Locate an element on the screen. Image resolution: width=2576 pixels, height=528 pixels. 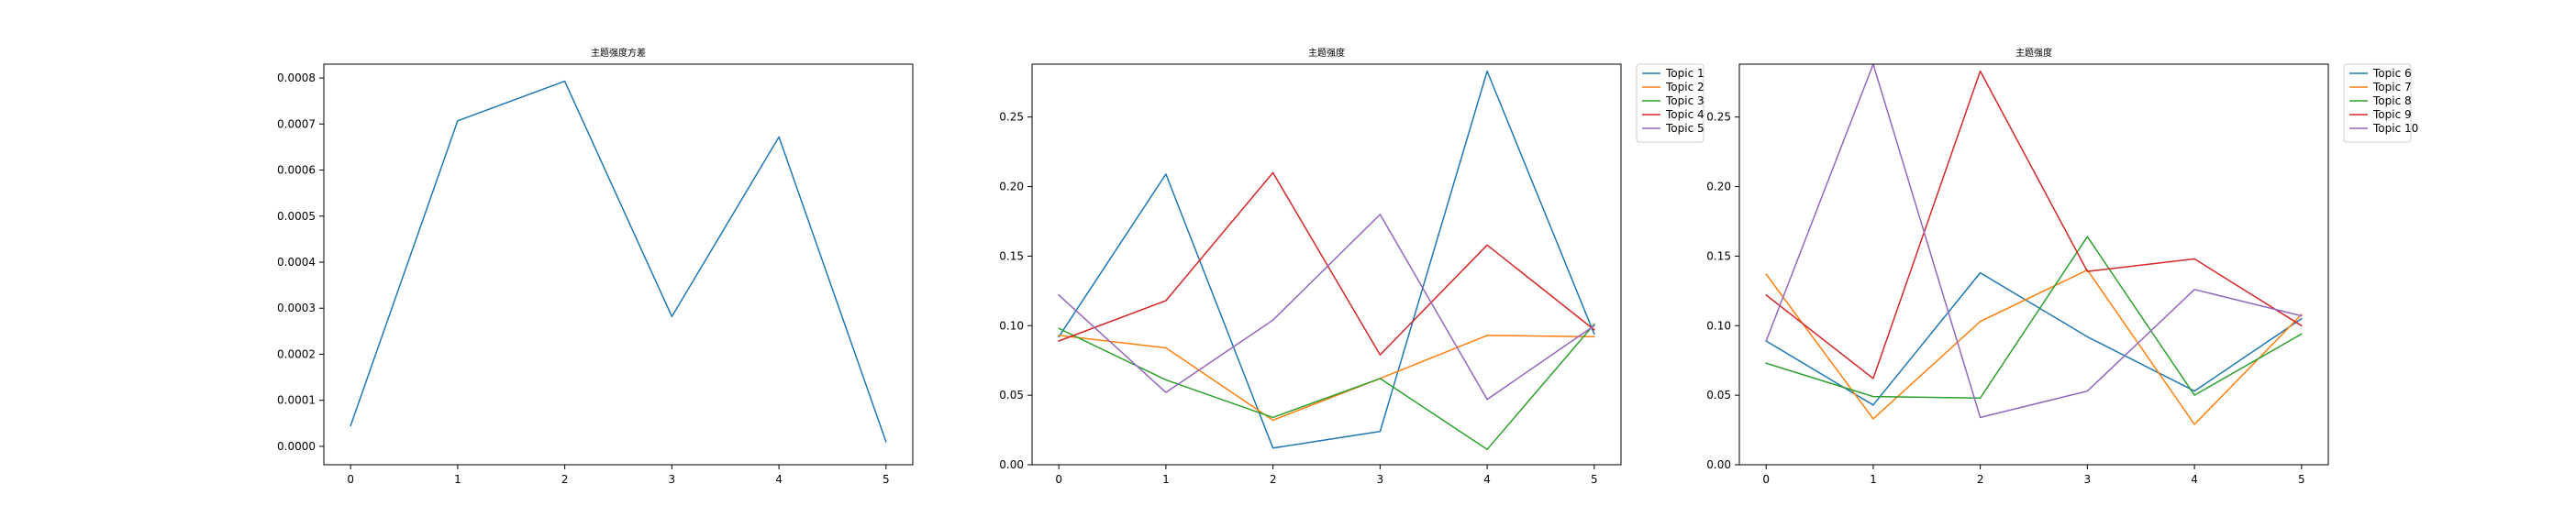
legend-label: Topic 6 is located at coordinates (2392, 73).